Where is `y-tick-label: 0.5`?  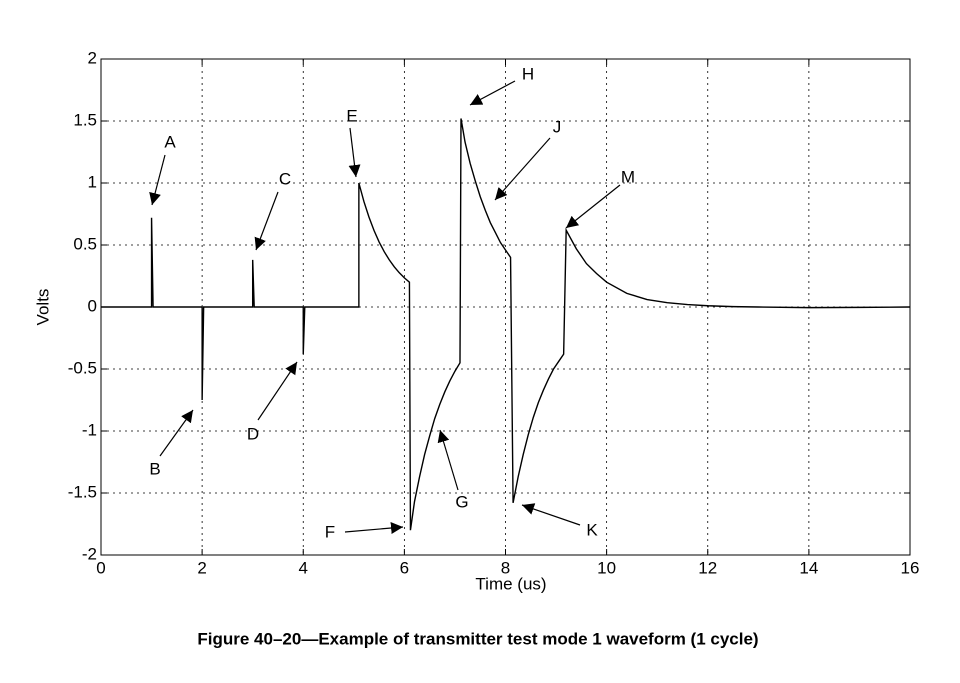
y-tick-label: 0.5 is located at coordinates (85, 243).